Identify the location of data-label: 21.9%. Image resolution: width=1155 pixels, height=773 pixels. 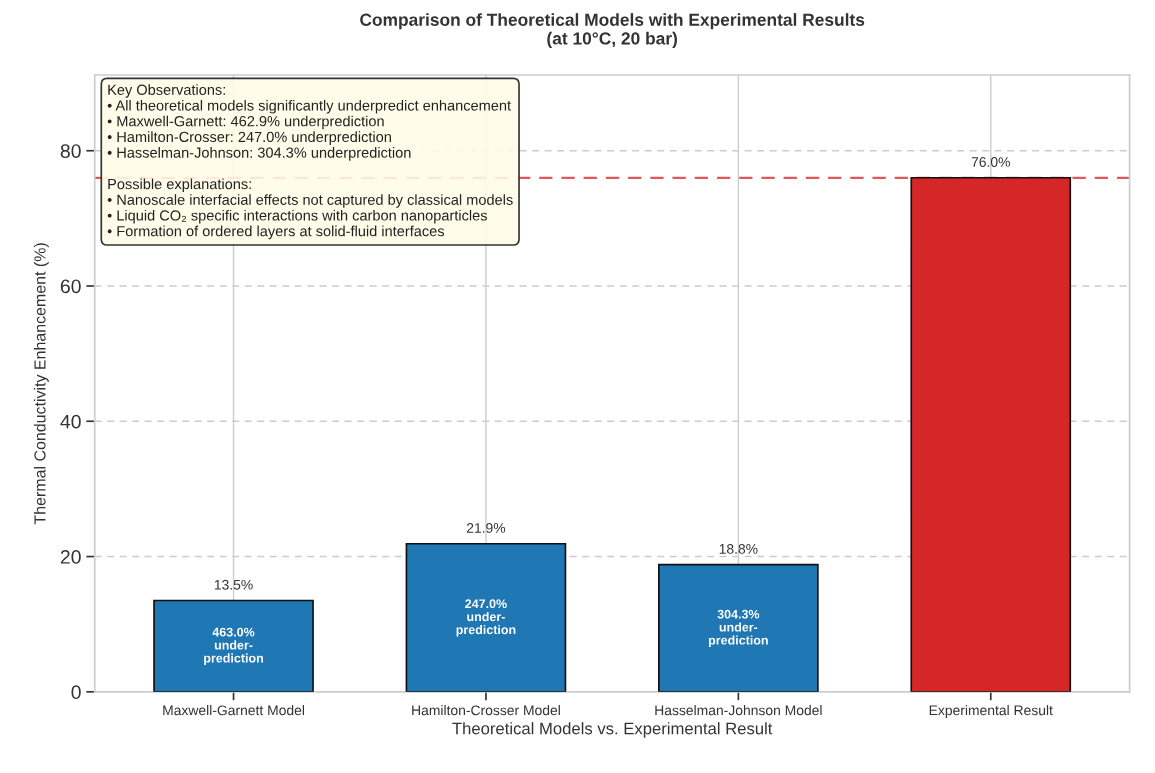
(486, 528).